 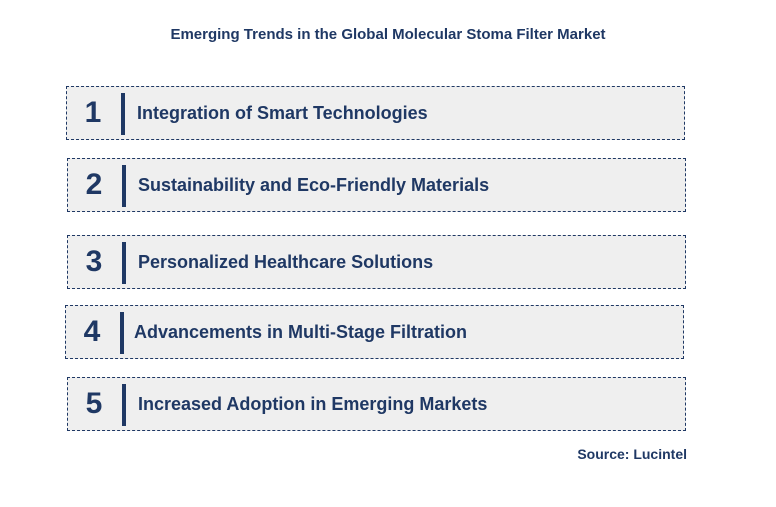 I want to click on trend-label: Increased Adoption in Emerging Markets, so click(x=313, y=404).